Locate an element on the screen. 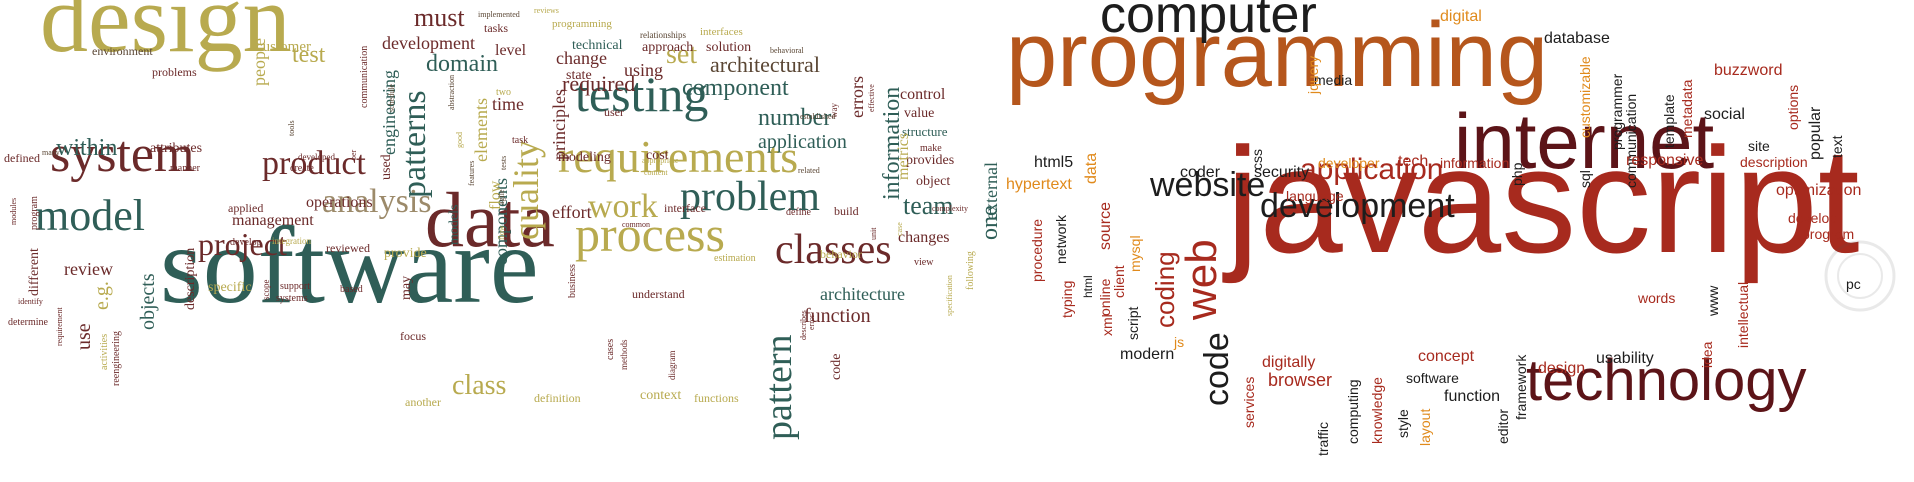  word-state: state is located at coordinates (579, 75).